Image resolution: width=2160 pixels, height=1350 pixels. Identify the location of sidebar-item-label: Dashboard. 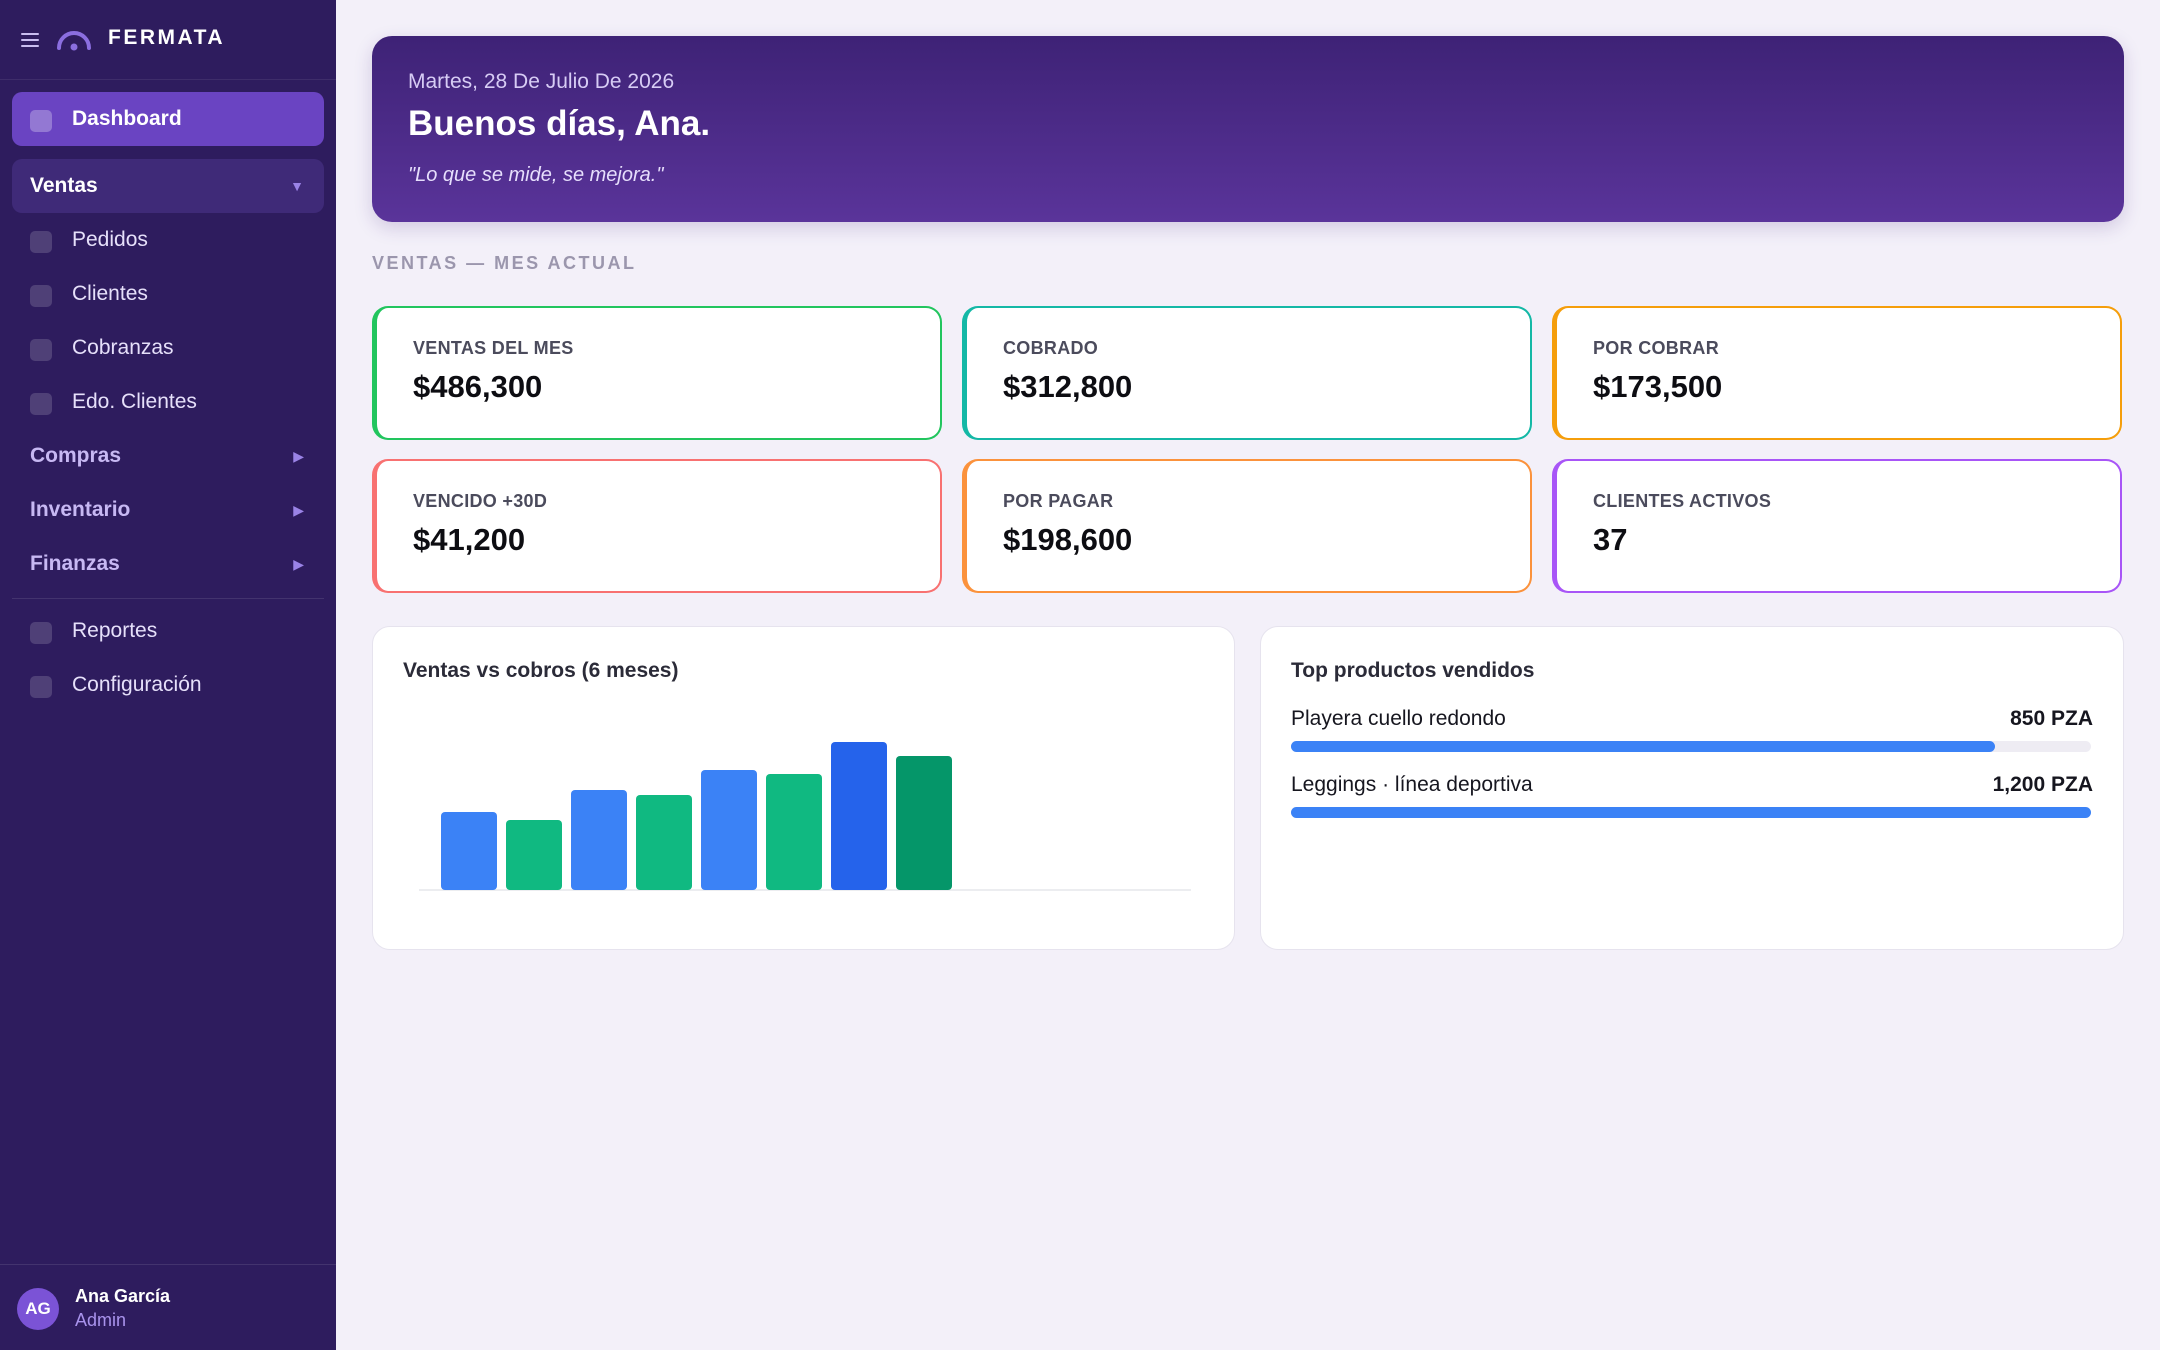
(127, 118).